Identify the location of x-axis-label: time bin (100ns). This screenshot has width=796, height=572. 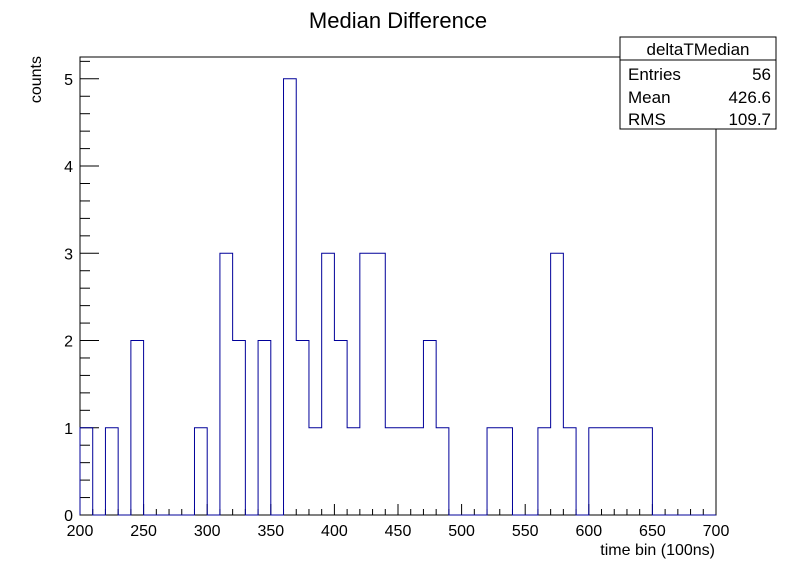
(657, 550).